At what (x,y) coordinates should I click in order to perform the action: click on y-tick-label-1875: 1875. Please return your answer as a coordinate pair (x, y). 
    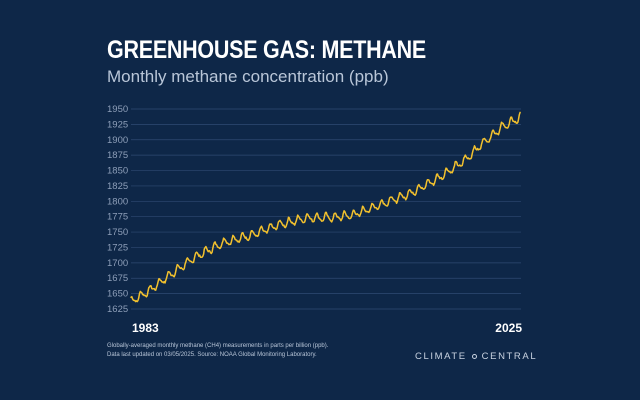
    Looking at the image, I should click on (117, 155).